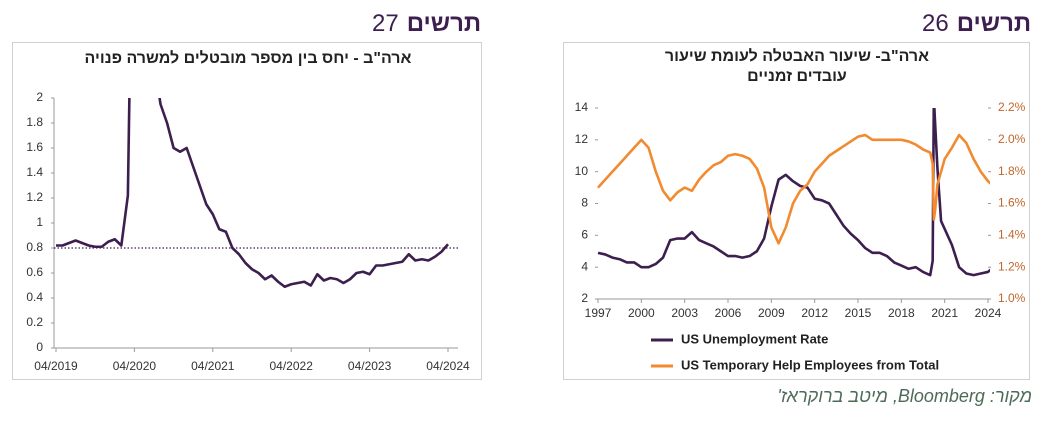 The height and width of the screenshot is (424, 1056). I want to click on y-tick-label: 1.2, so click(34, 197).